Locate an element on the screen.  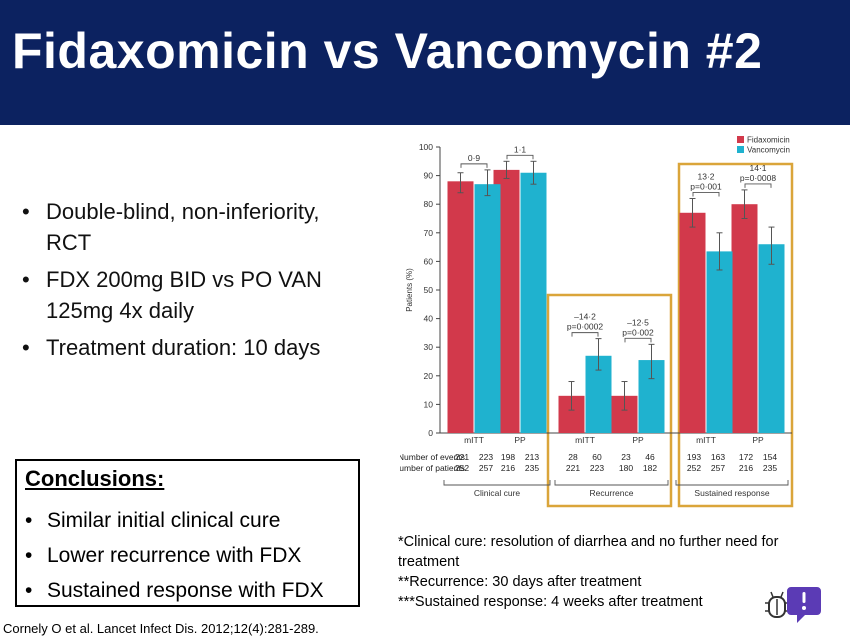
row-value: 193 is located at coordinates (694, 457).